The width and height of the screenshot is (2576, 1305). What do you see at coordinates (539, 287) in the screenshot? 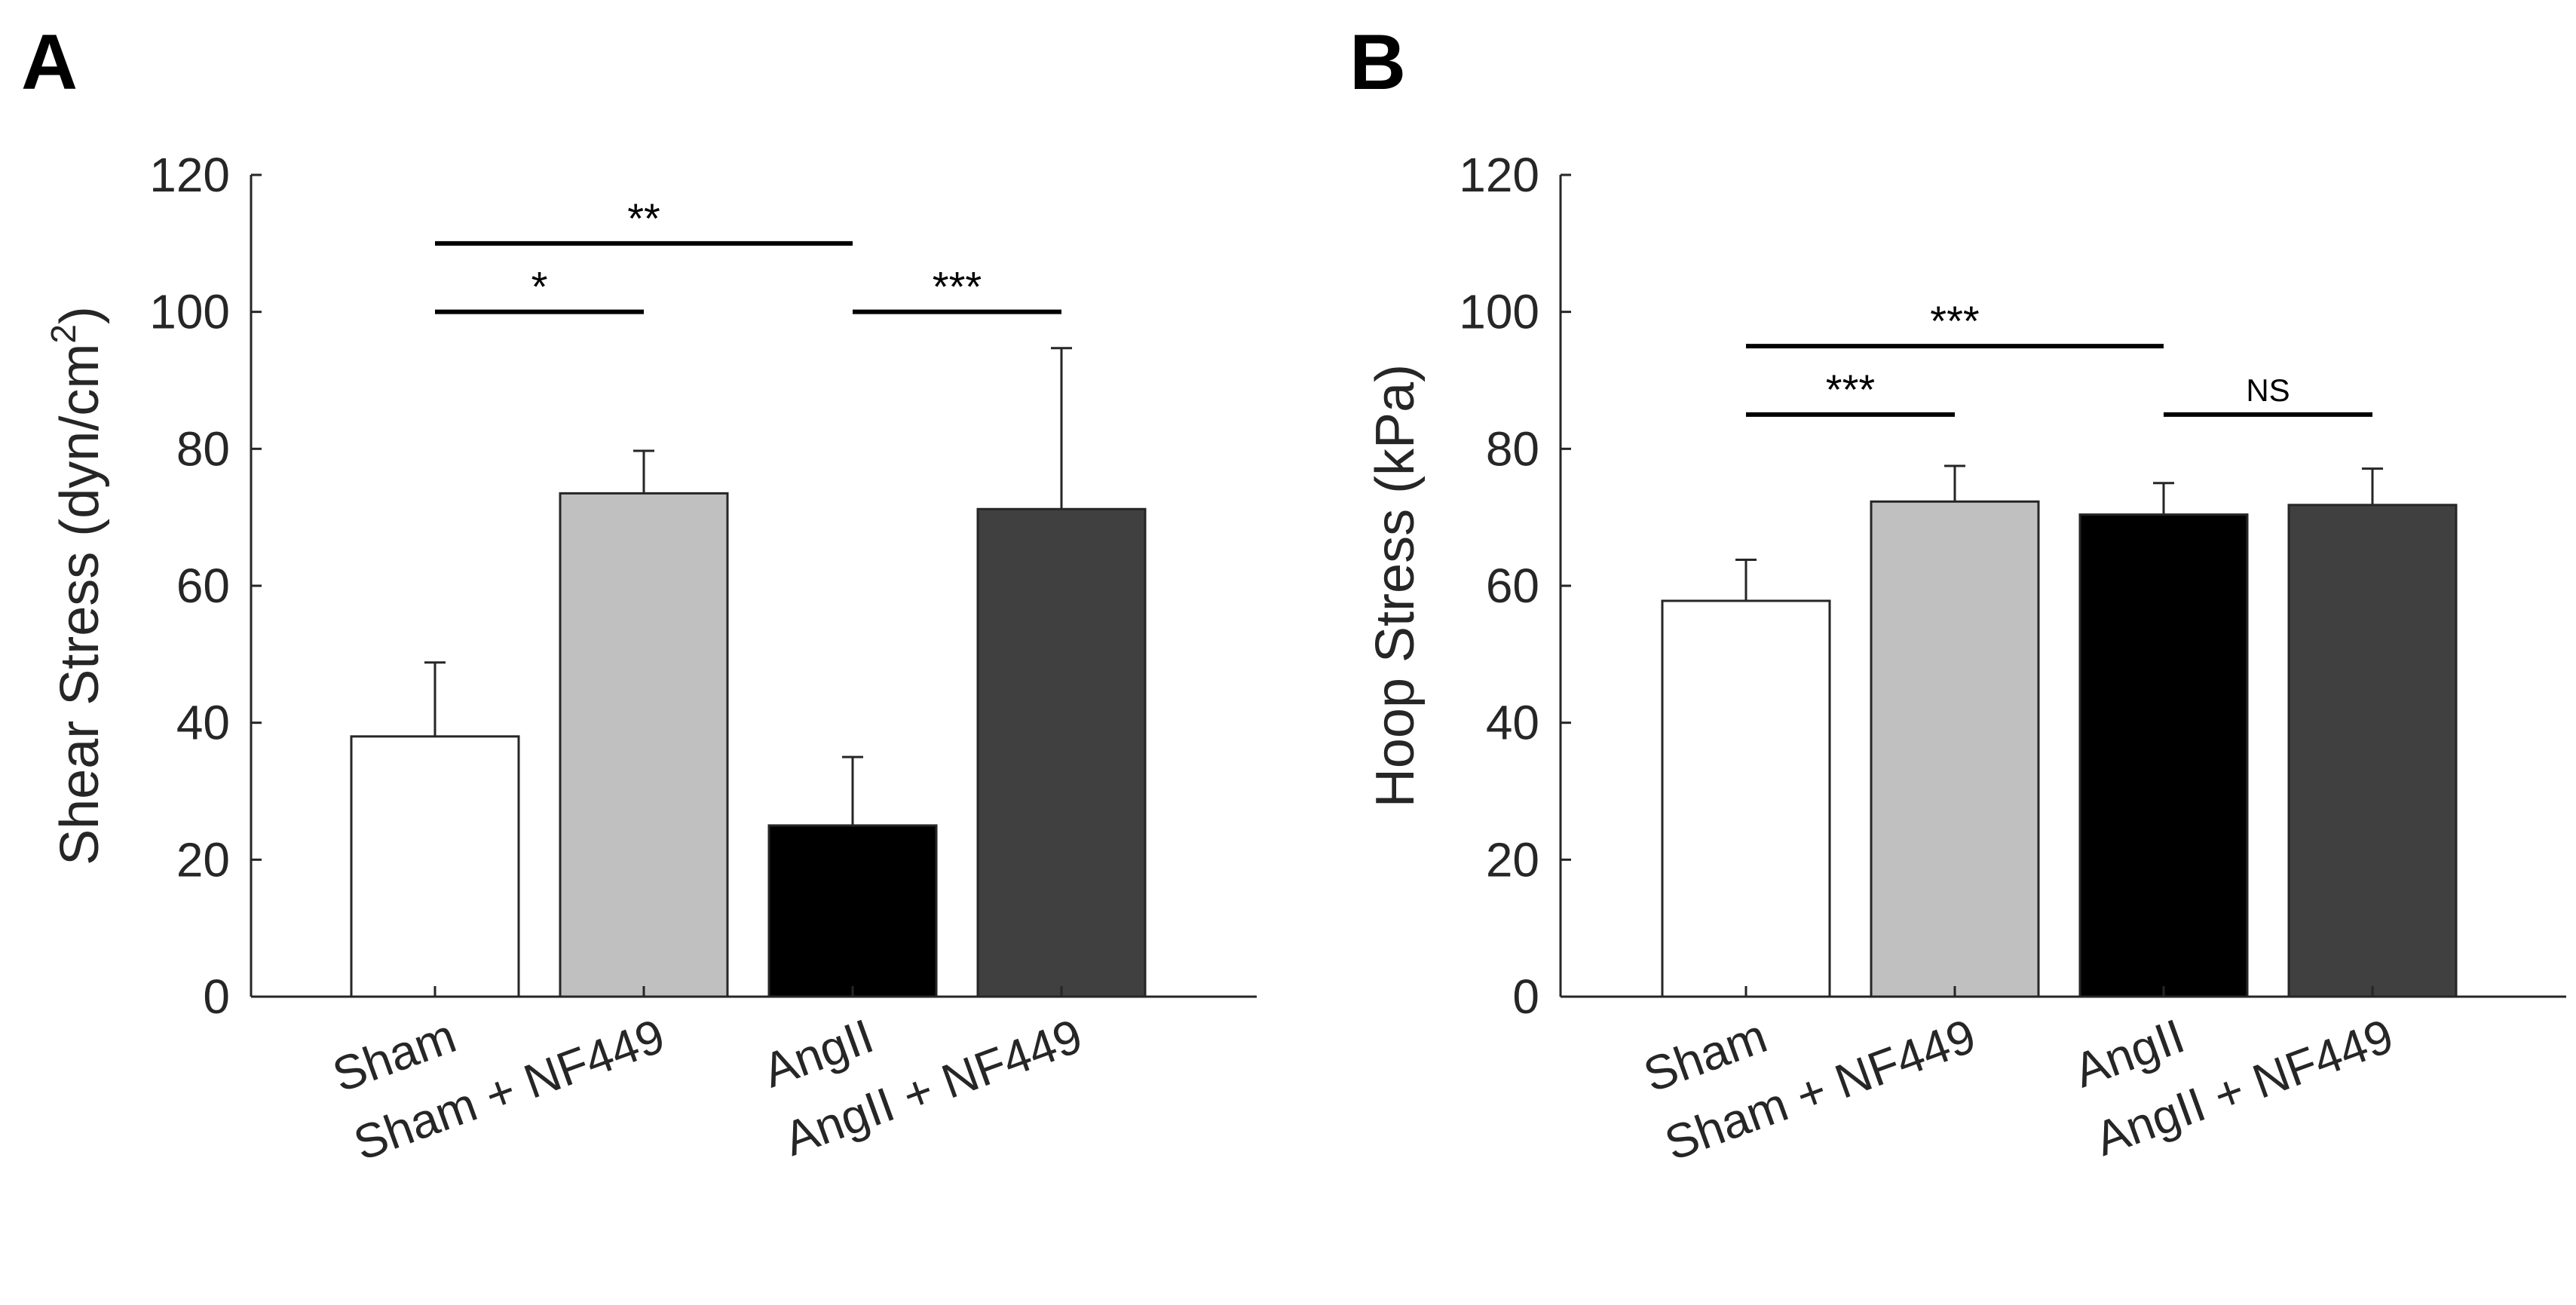
I see `significance-label: *` at bounding box center [539, 287].